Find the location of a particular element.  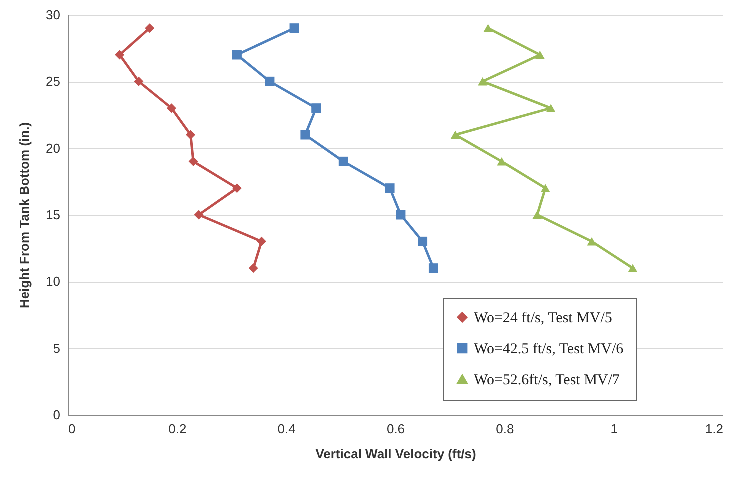

y-tick-label: 5 is located at coordinates (56, 348).